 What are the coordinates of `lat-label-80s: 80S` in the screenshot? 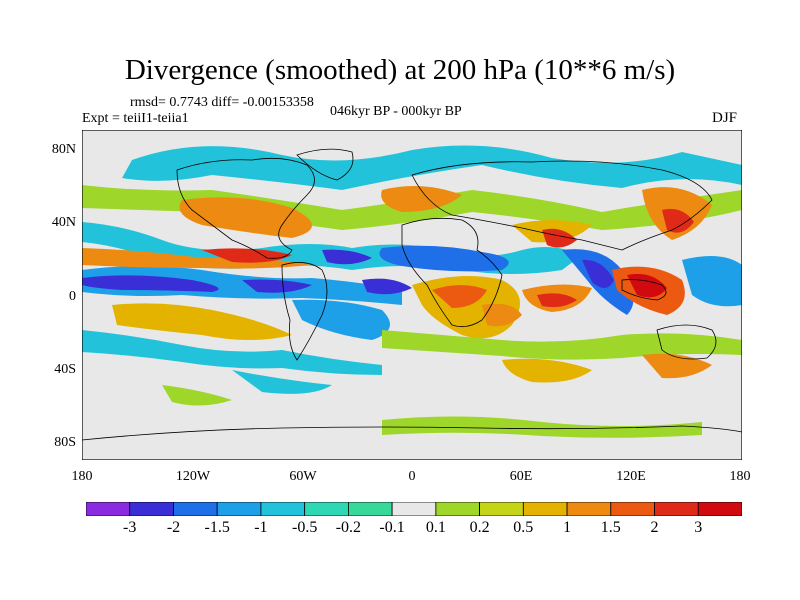 It's located at (65, 442).